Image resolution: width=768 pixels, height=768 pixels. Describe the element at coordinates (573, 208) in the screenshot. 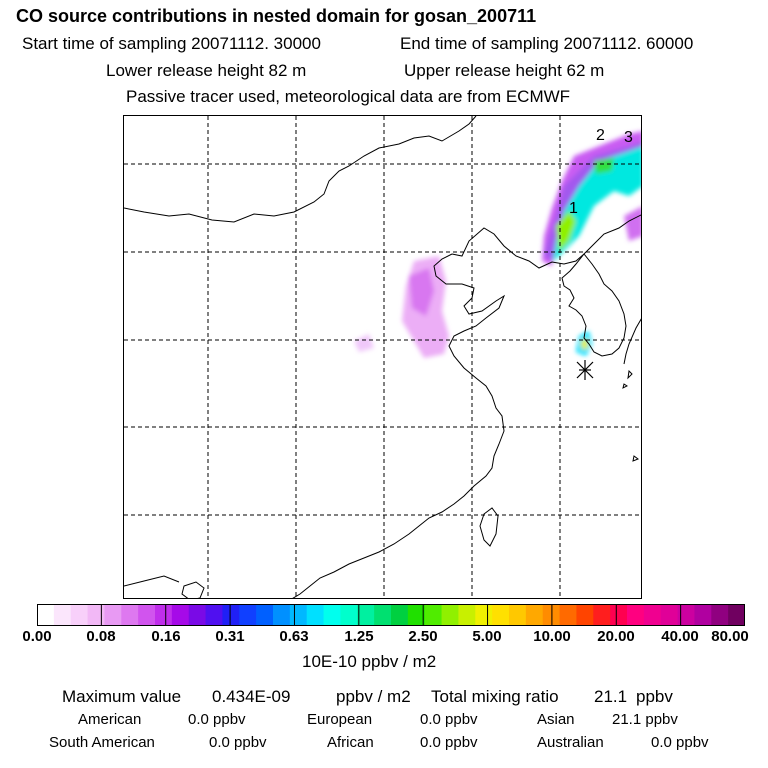

I see `map-label-1: 1` at that location.